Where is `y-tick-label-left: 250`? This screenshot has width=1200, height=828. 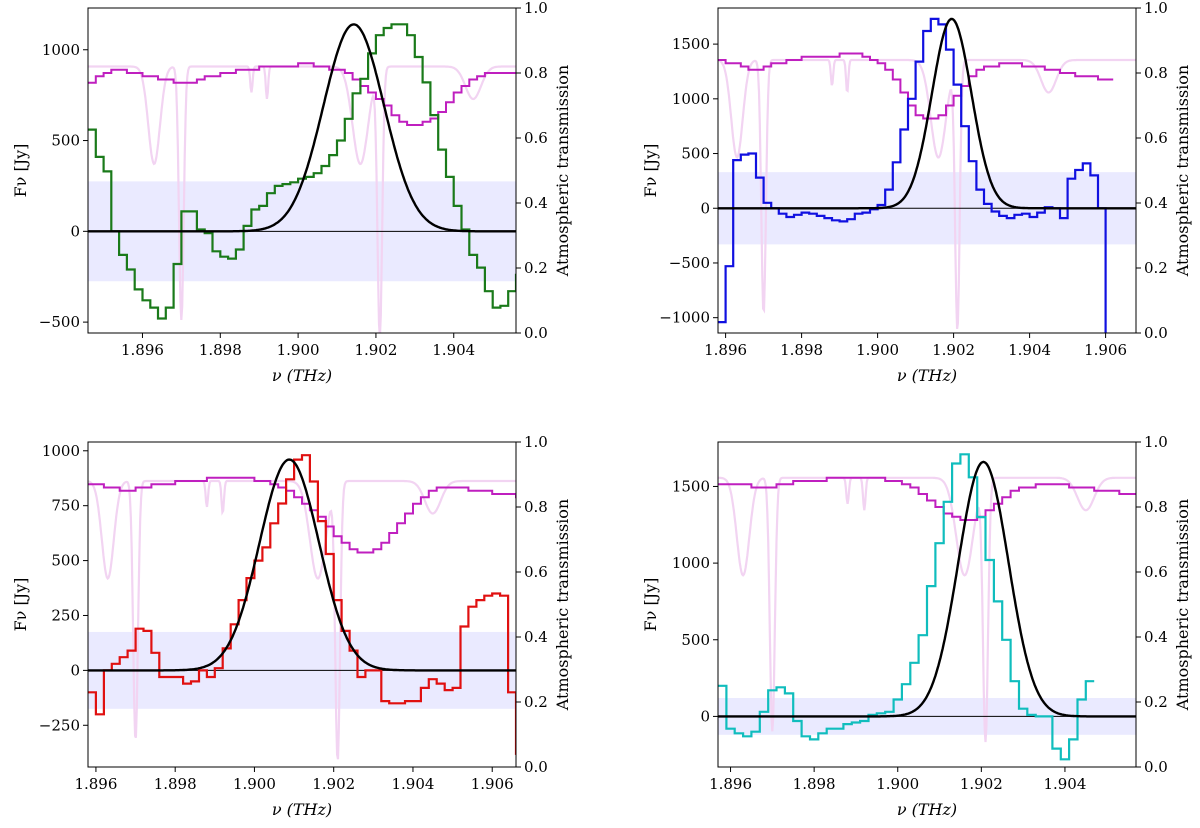
y-tick-label-left: 250 is located at coordinates (65, 615).